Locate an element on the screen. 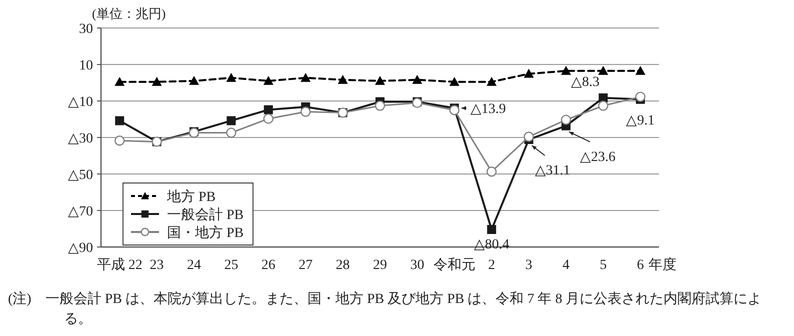  x-axis-title: 年度 is located at coordinates (662, 265).